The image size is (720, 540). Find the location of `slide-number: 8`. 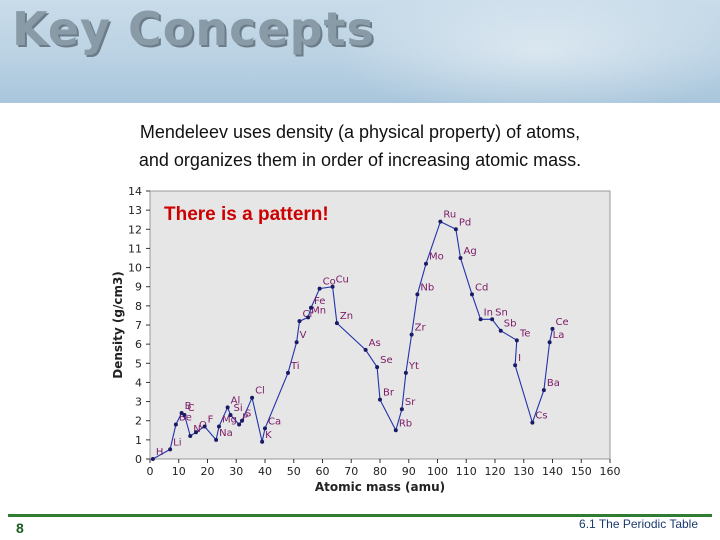

slide-number: 8 is located at coordinates (20, 528).